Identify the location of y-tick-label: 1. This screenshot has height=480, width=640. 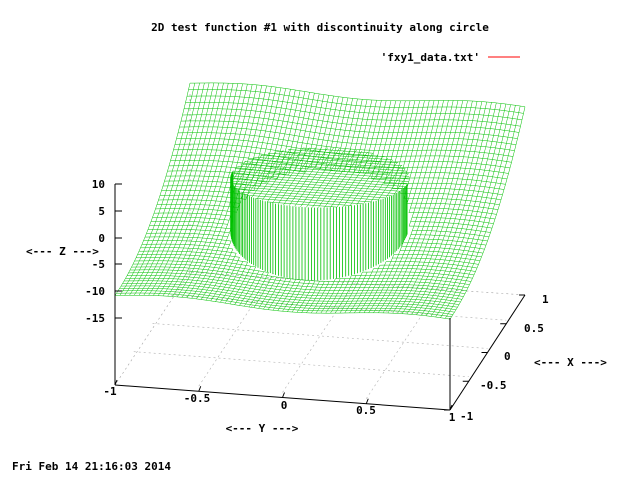
(452, 417).